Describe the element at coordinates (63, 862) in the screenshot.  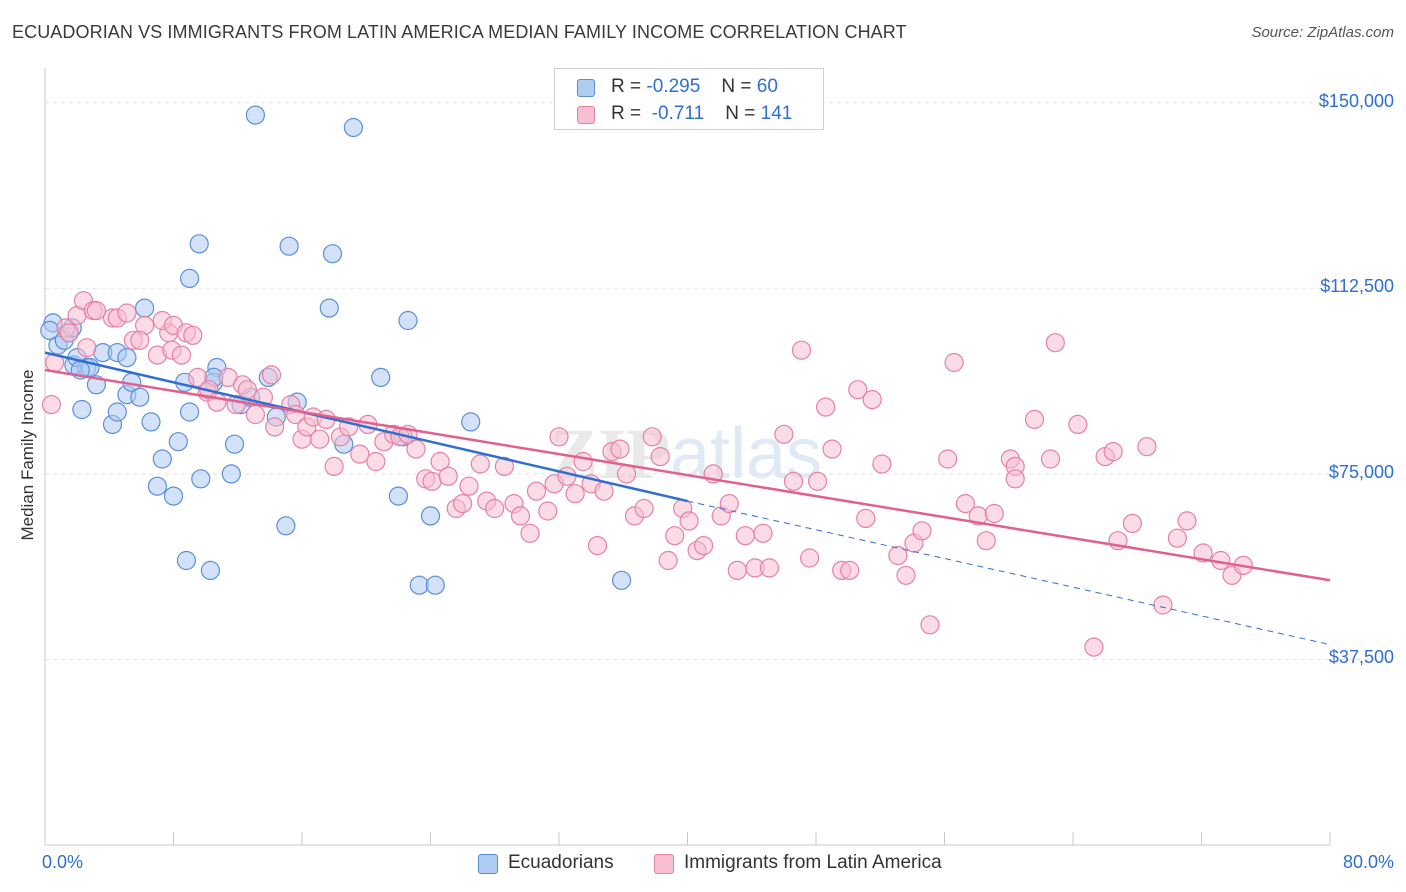
I see `x-tick-label-min: 0.0%` at that location.